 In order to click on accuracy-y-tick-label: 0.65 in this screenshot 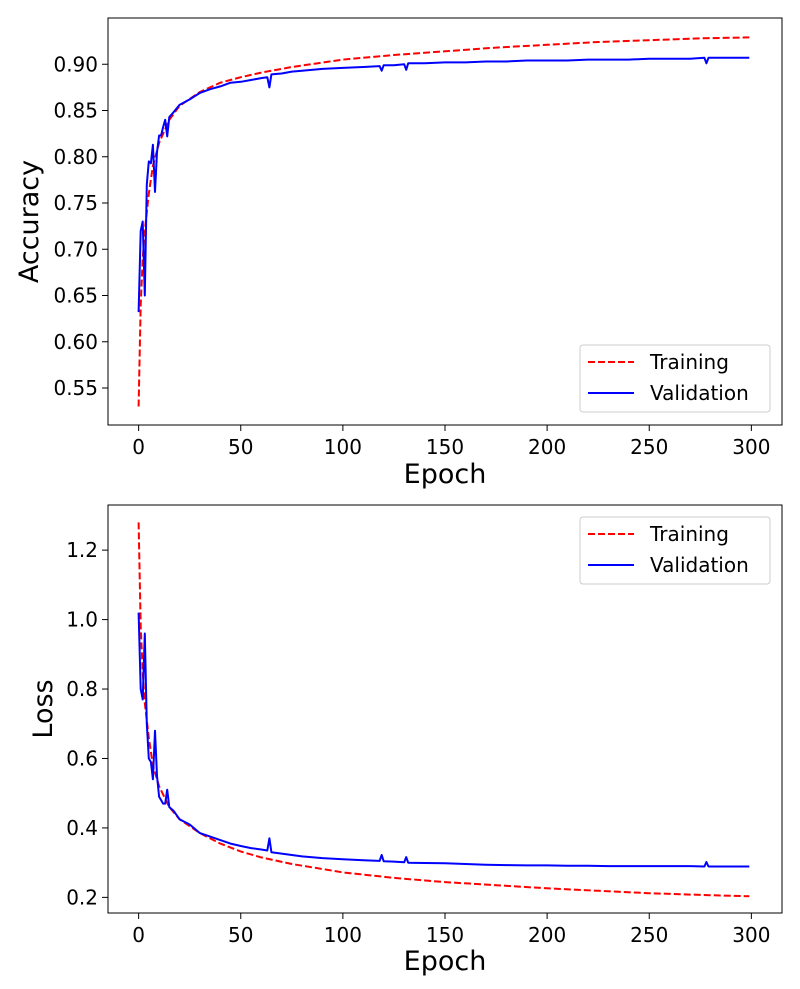, I will do `click(75, 296)`.